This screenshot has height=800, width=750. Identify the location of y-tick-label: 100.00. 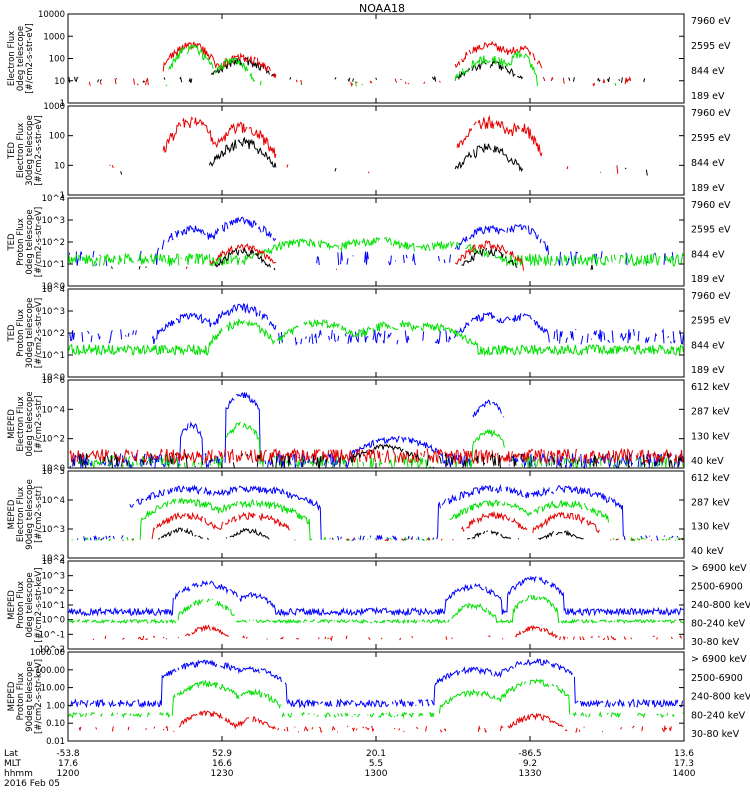
(50, 671).